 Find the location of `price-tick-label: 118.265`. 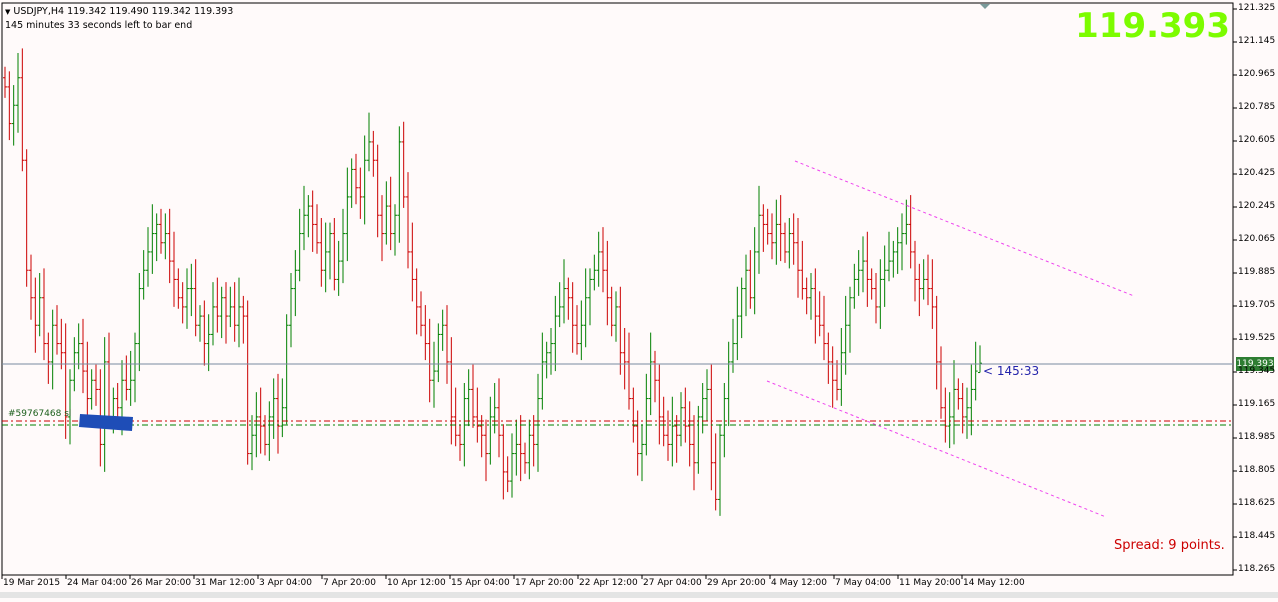

price-tick-label: 118.265 is located at coordinates (1257, 569).